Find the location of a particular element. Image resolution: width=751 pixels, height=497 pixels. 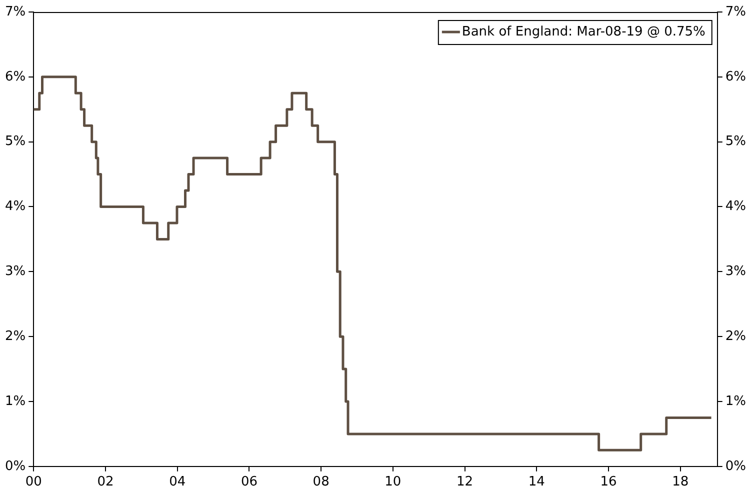

y2-tick-label: 7% is located at coordinates (735, 12).